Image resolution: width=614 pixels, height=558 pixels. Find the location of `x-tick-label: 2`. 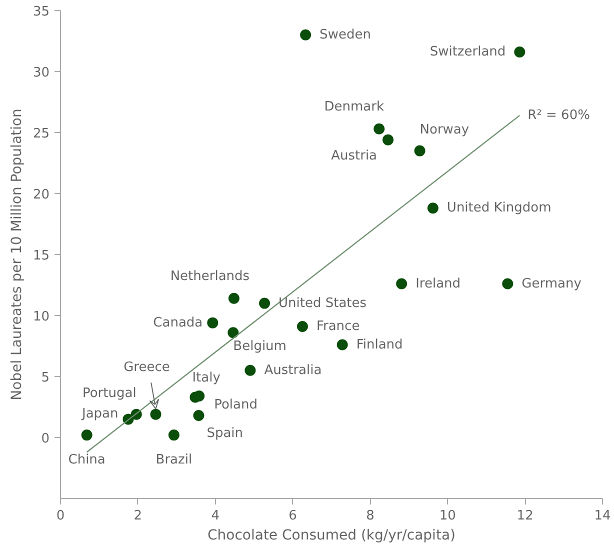

x-tick-label: 2 is located at coordinates (138, 516).